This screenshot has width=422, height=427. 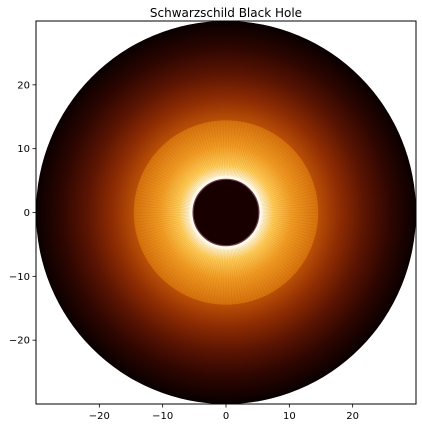 I want to click on y-tick-label: 0, so click(x=27, y=213).